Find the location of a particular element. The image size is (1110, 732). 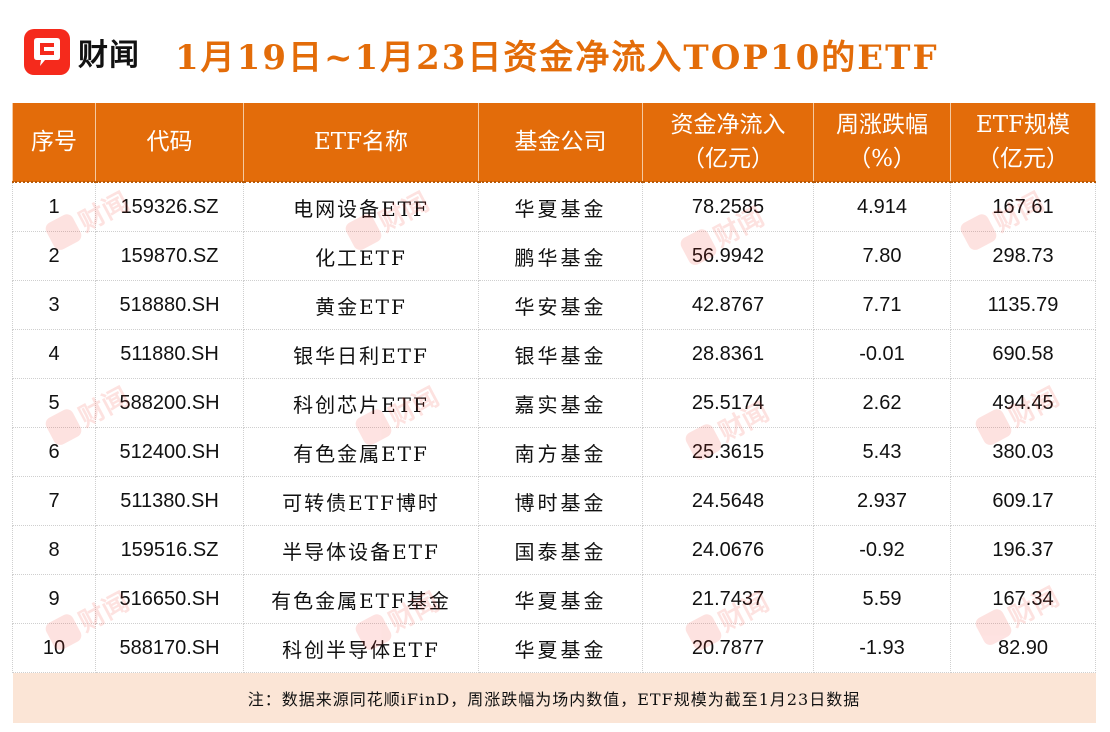

brand-header: 财闻 is located at coordinates (82, 52).